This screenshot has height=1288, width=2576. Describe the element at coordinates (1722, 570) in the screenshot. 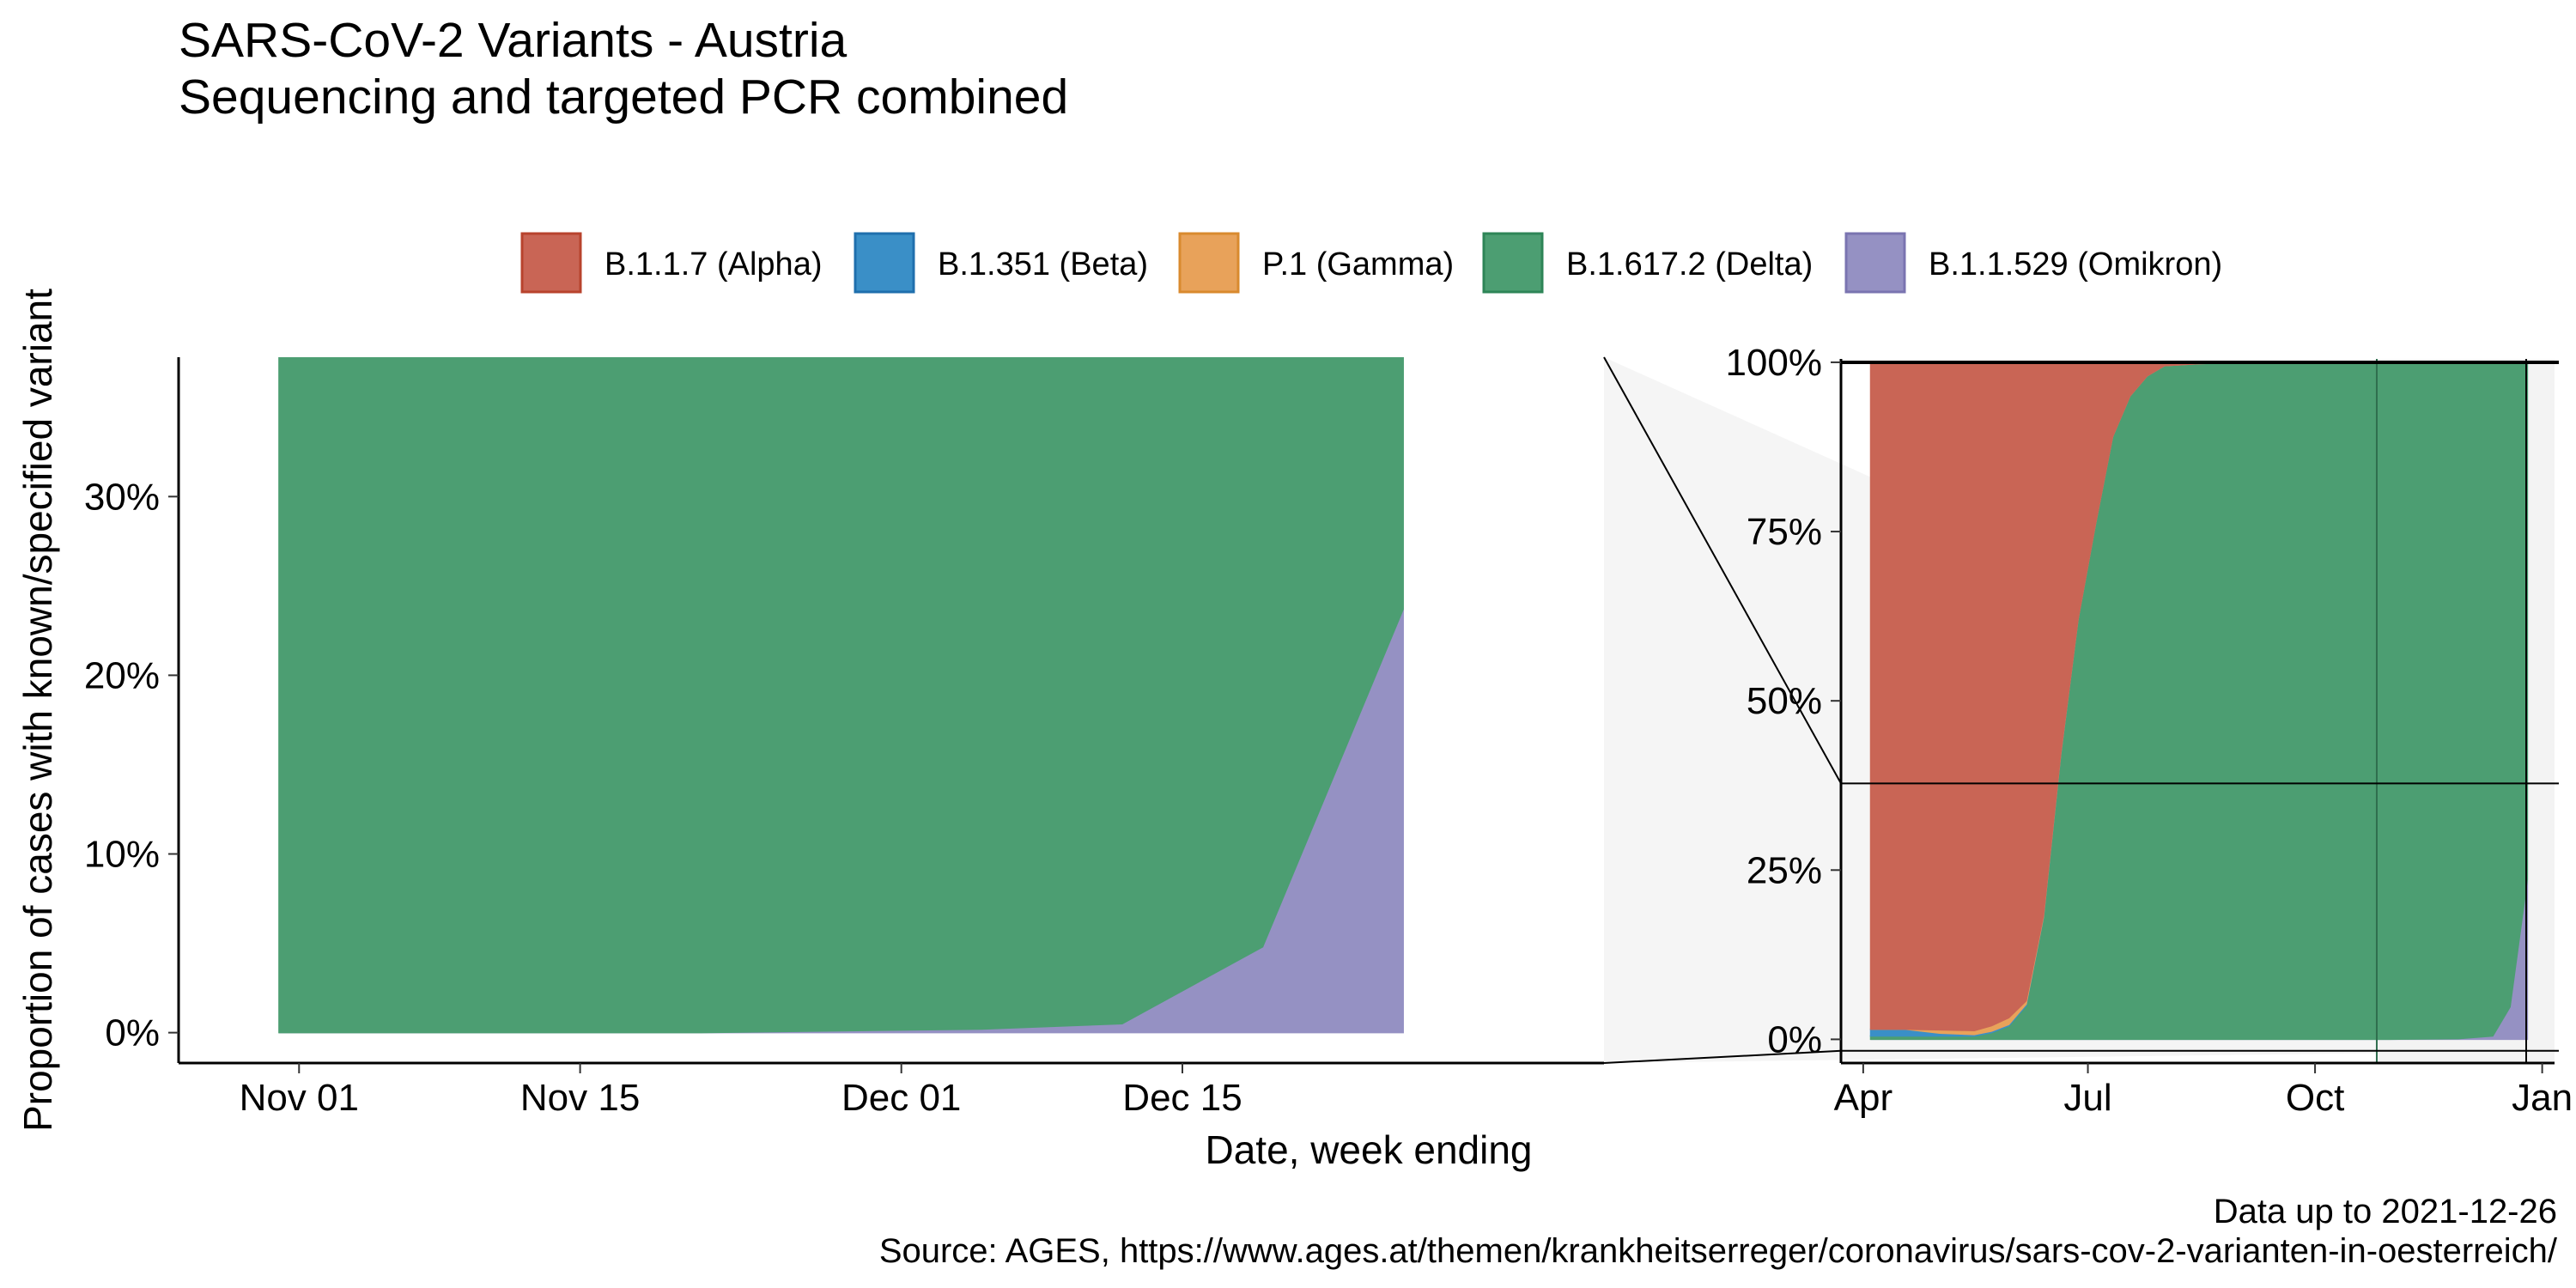

I see `zoom-connector-line-top` at that location.